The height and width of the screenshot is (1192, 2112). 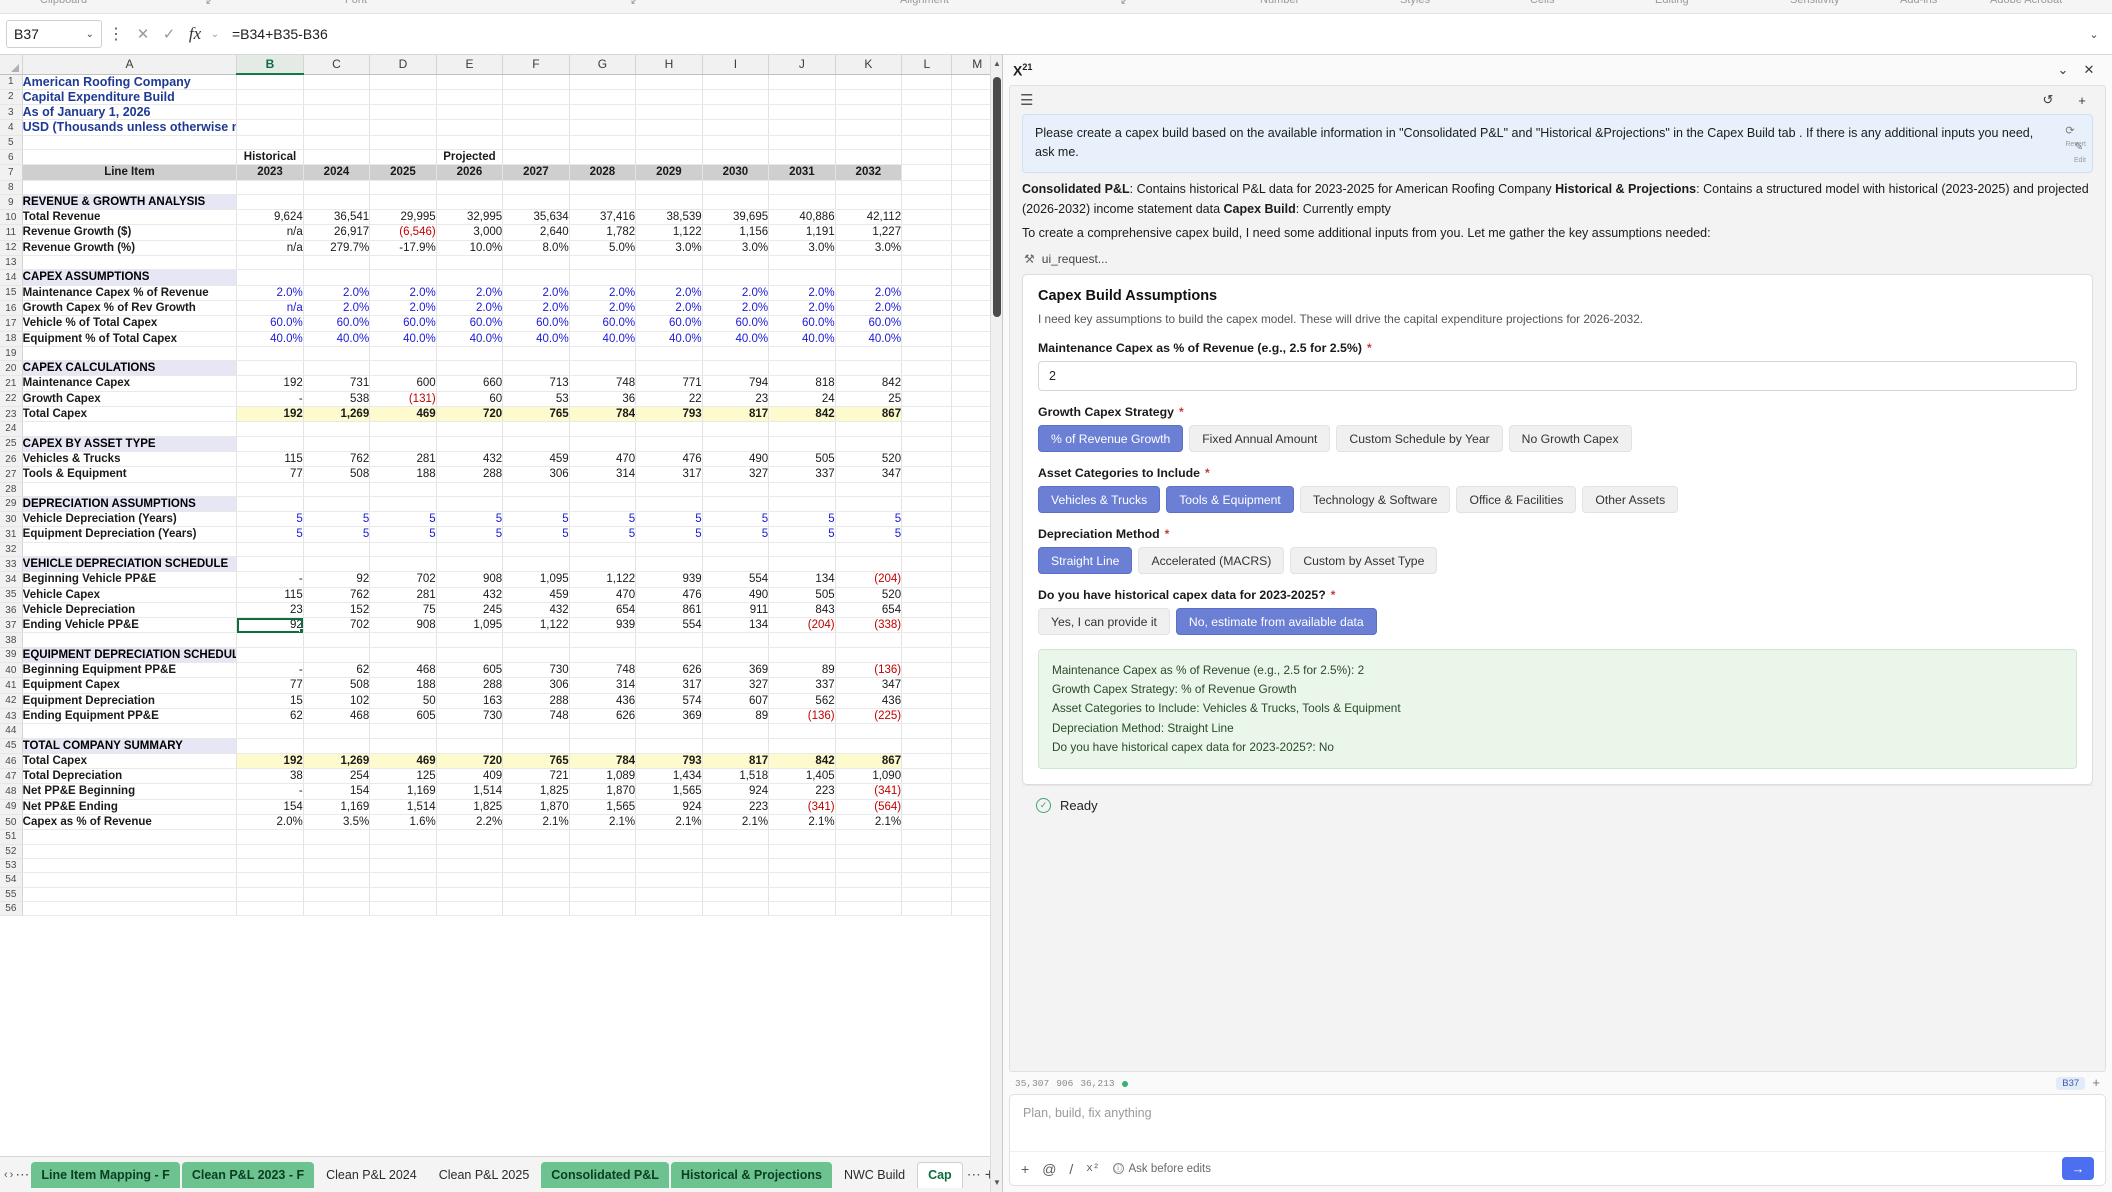 I want to click on cell-C8, so click(x=337, y=187).